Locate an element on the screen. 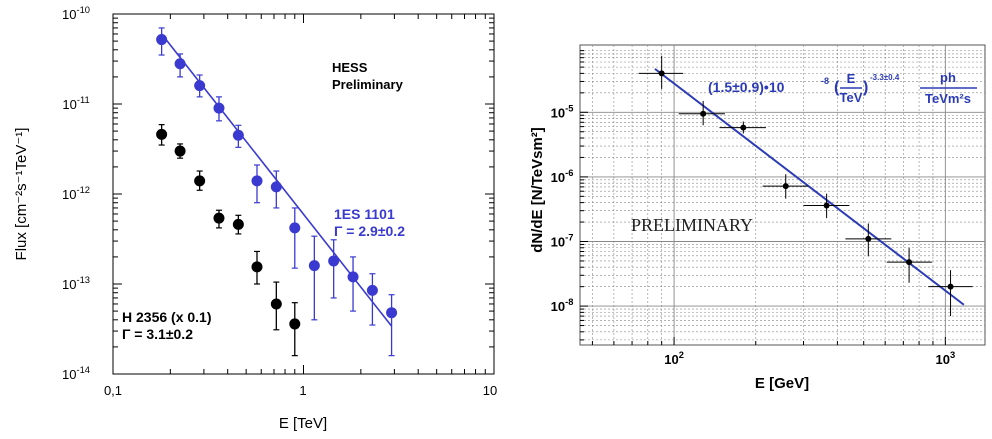  left-x-axis-title: E [TeV] is located at coordinates (303, 423).